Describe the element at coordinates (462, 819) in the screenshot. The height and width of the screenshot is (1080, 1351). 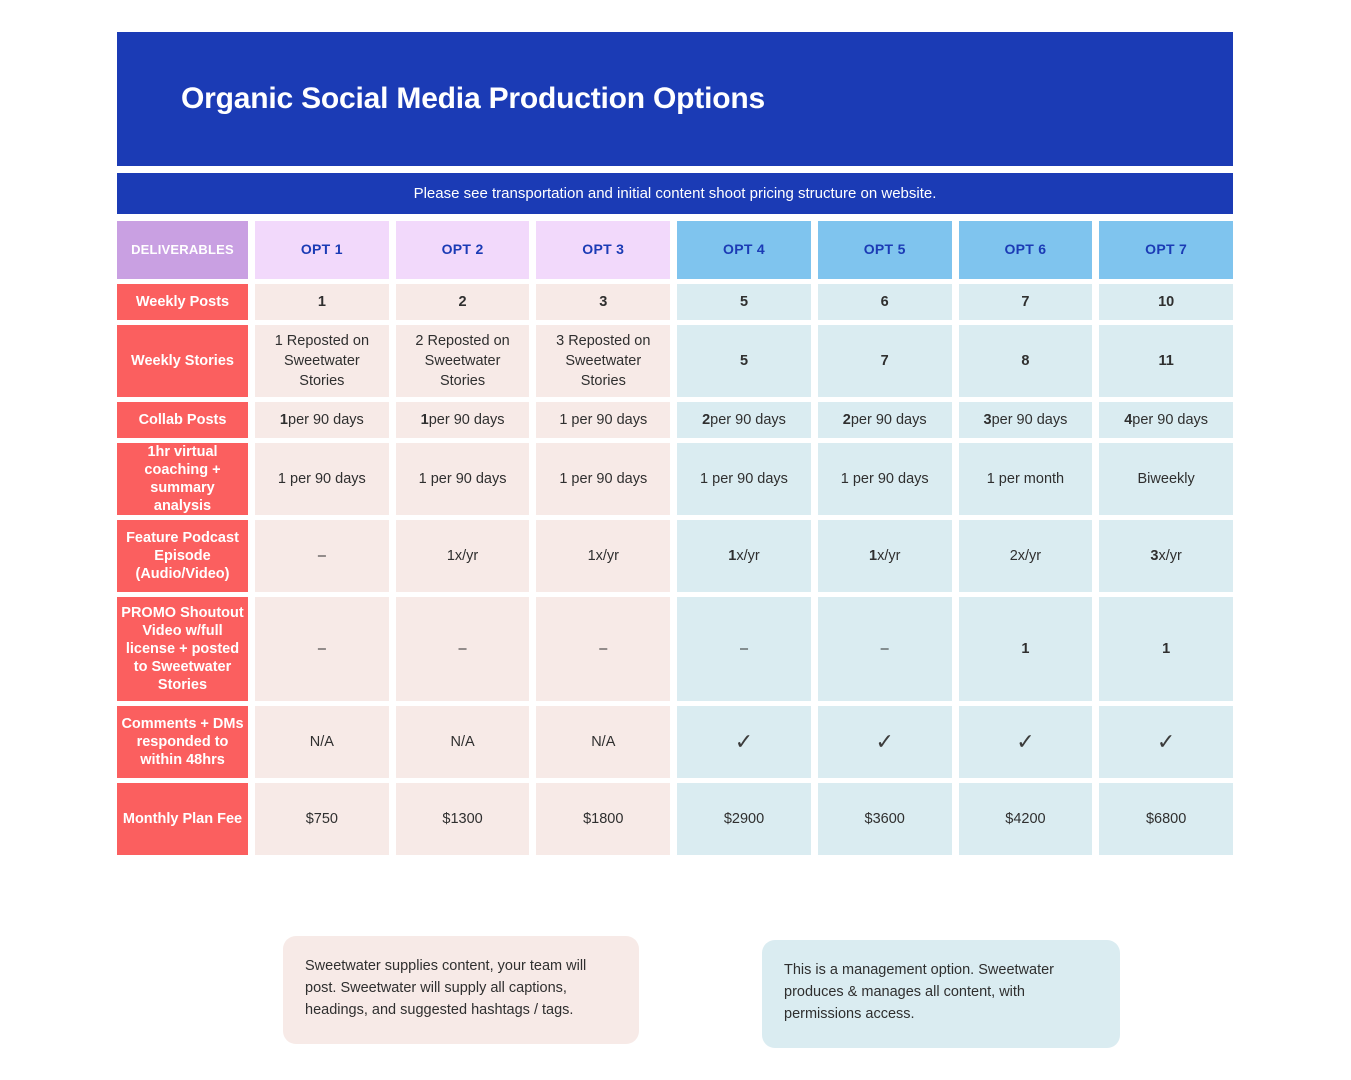
I see `cell-value-text: $1300` at that location.